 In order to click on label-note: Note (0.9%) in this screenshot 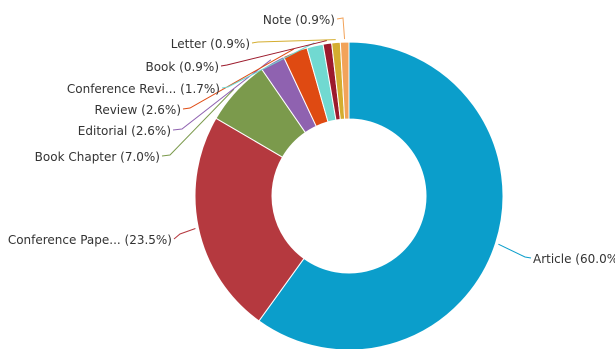, I will do `click(299, 20)`.